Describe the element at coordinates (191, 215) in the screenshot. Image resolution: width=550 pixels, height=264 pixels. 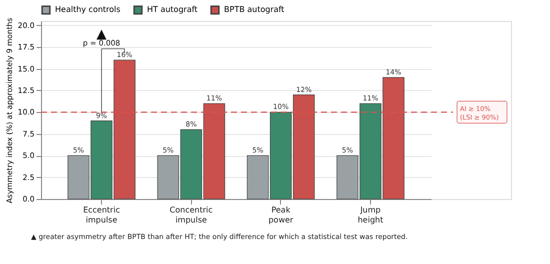
I see `x-tick-label: Concentric impulse` at that location.